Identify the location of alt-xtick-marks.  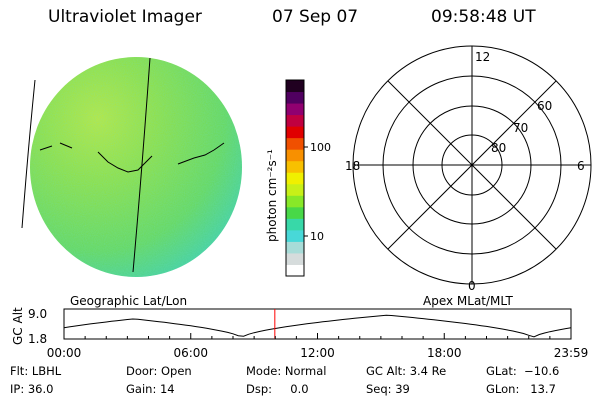
(317, 336).